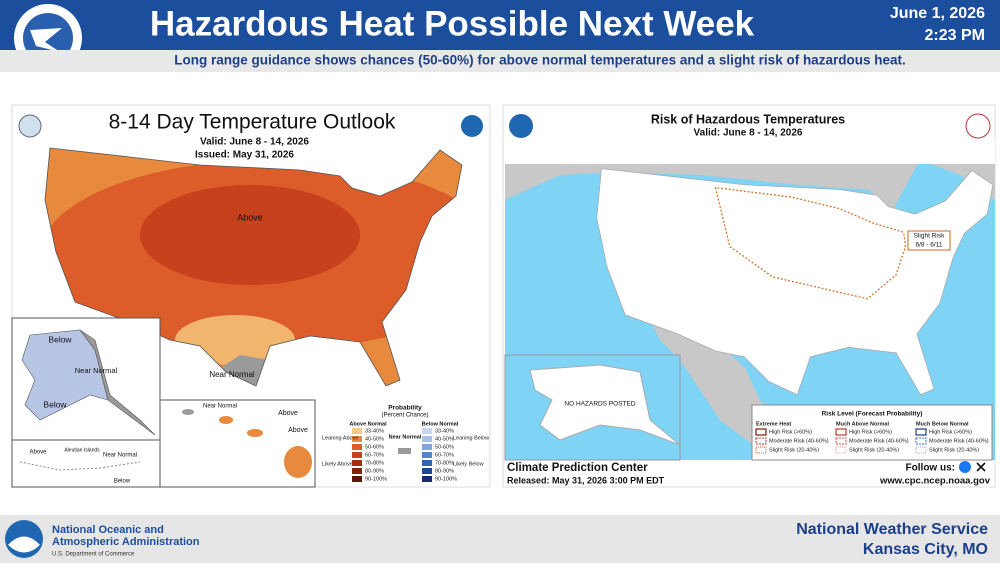 Image resolution: width=1000 pixels, height=563 pixels. What do you see at coordinates (965, 467) in the screenshot?
I see `facebook-icon` at bounding box center [965, 467].